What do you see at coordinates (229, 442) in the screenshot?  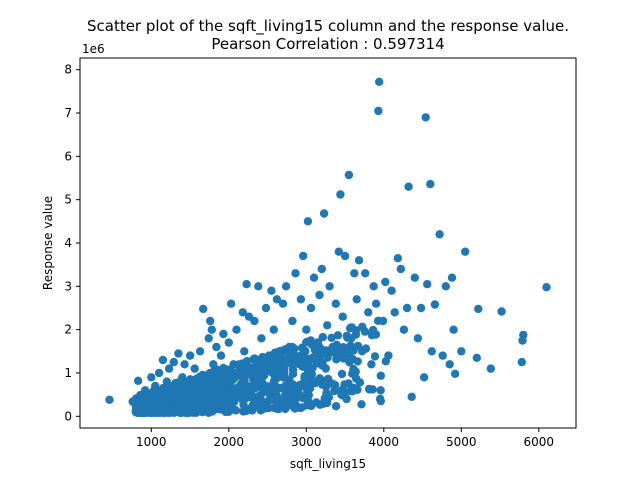 I see `x-tick-label: 2000` at bounding box center [229, 442].